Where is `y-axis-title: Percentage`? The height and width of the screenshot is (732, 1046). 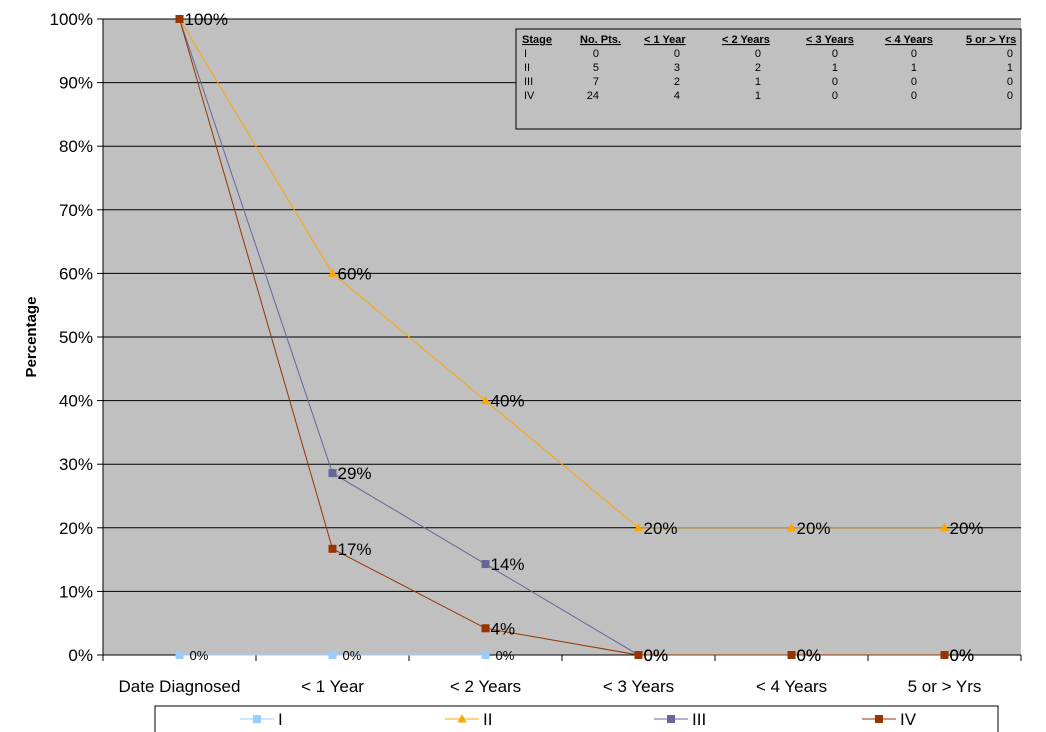 y-axis-title: Percentage is located at coordinates (31, 337).